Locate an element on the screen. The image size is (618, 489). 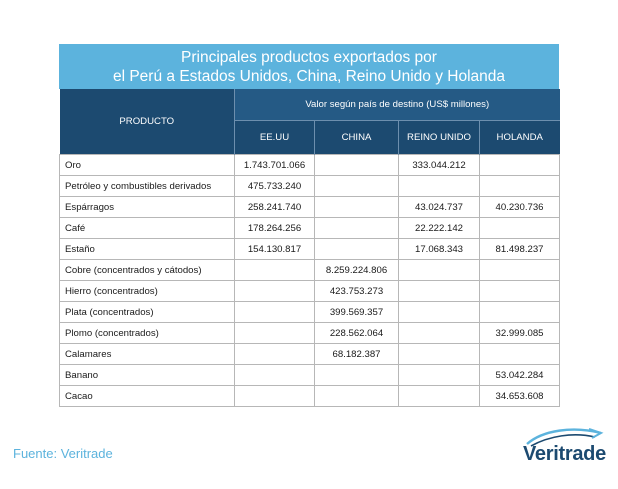
table-row: Calamares 68.182.387 is located at coordinates (309, 354).